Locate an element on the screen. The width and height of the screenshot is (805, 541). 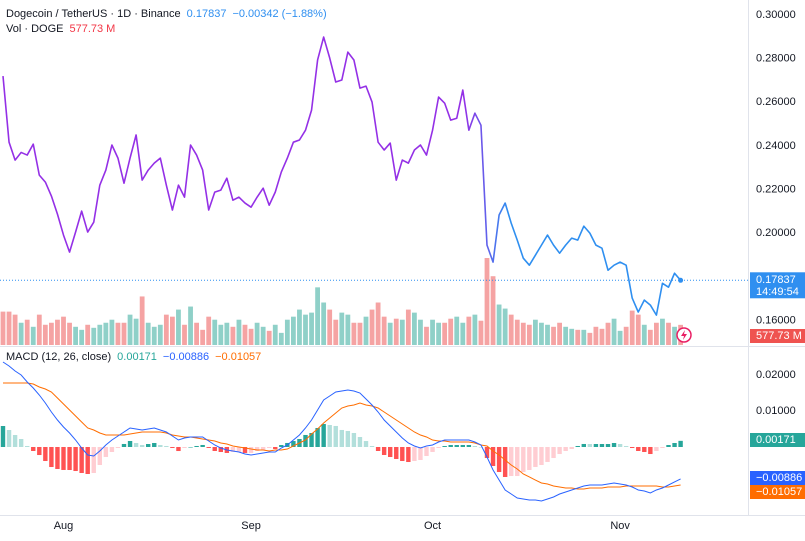
macd-value-label-box is located at coordinates (777, 478).